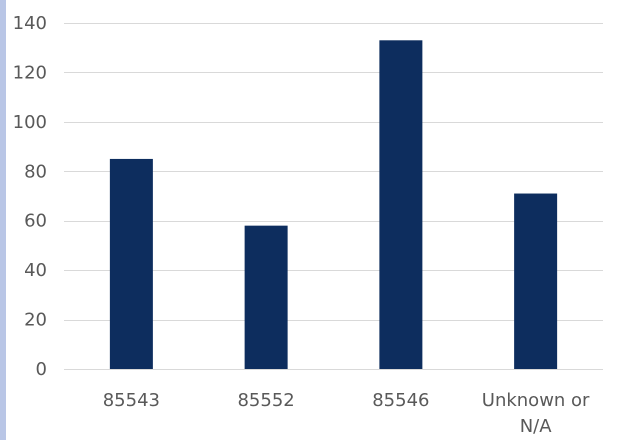 The width and height of the screenshot is (618, 440). I want to click on y-tick-label: 80, so click(35, 171).